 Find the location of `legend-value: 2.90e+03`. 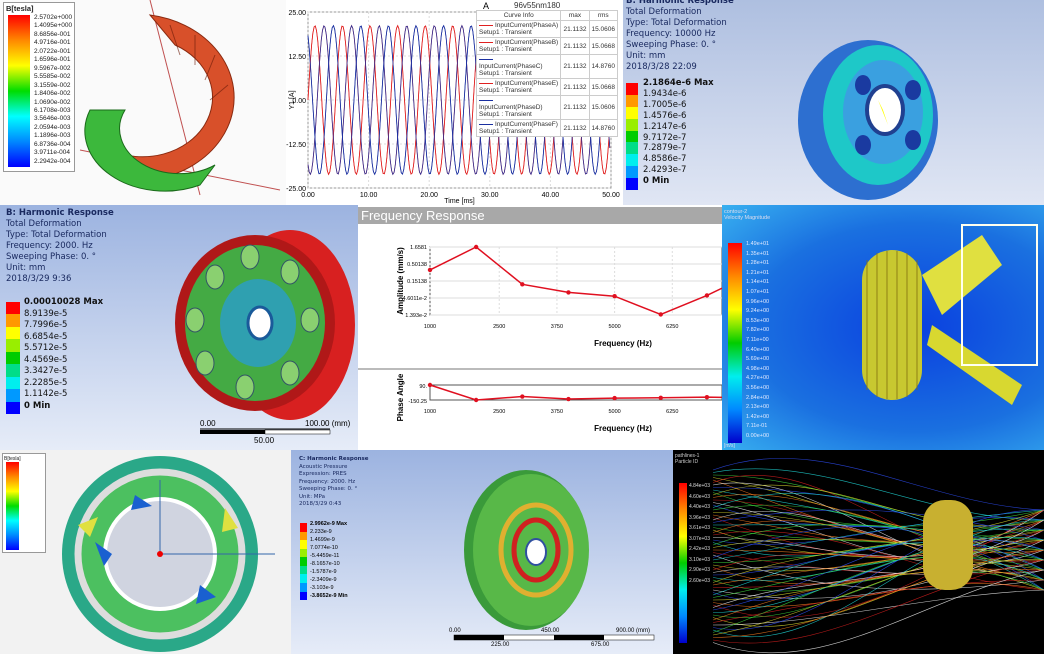

legend-value: 2.90e+03 is located at coordinates (699, 570).